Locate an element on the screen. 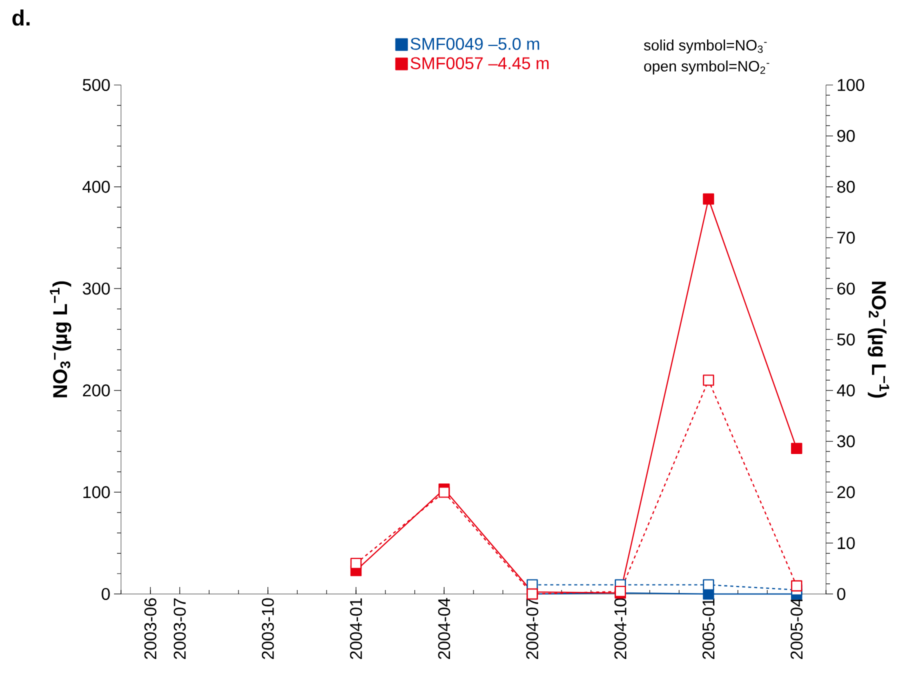  x-tick-label: 2003-10 is located at coordinates (268, 629).